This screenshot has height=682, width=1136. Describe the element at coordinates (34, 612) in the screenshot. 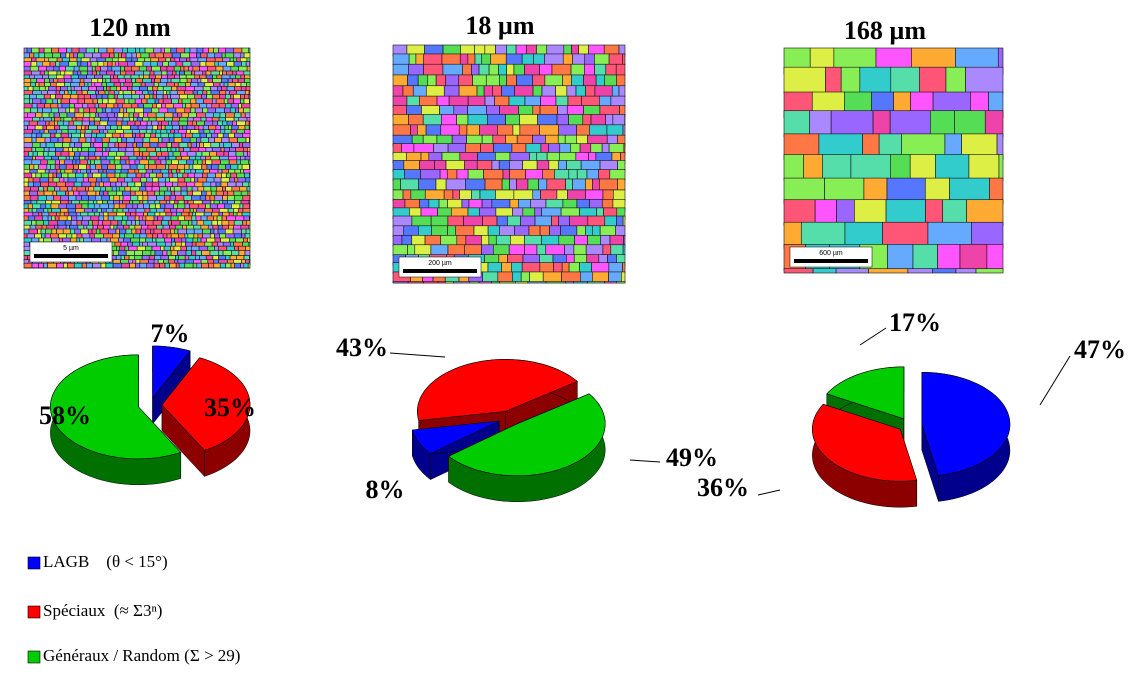

I see `legend-swatch` at that location.